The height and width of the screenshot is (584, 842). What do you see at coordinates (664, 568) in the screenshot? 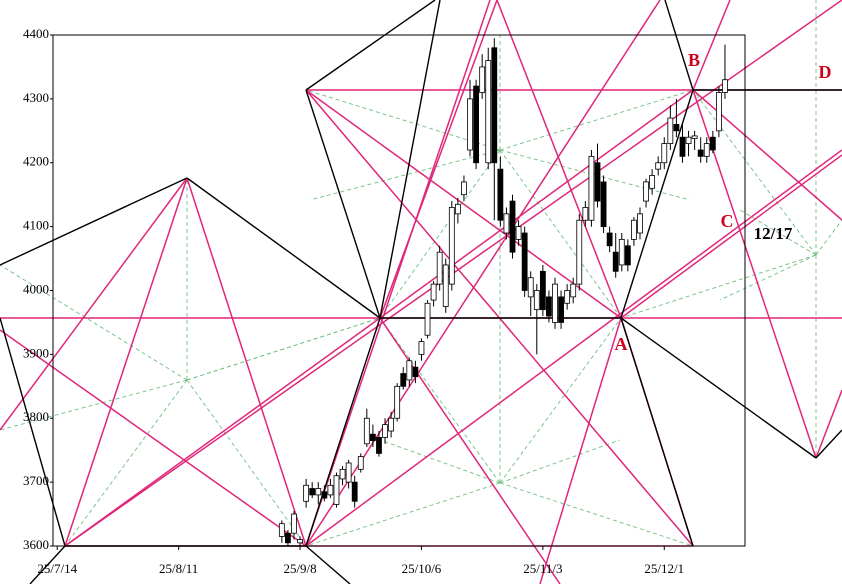
I see `x-tick-label: 25/12/1` at bounding box center [664, 568].